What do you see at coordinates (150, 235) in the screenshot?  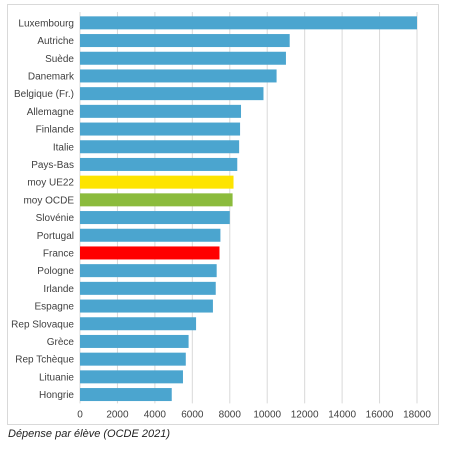 I see `bar-portugal` at bounding box center [150, 235].